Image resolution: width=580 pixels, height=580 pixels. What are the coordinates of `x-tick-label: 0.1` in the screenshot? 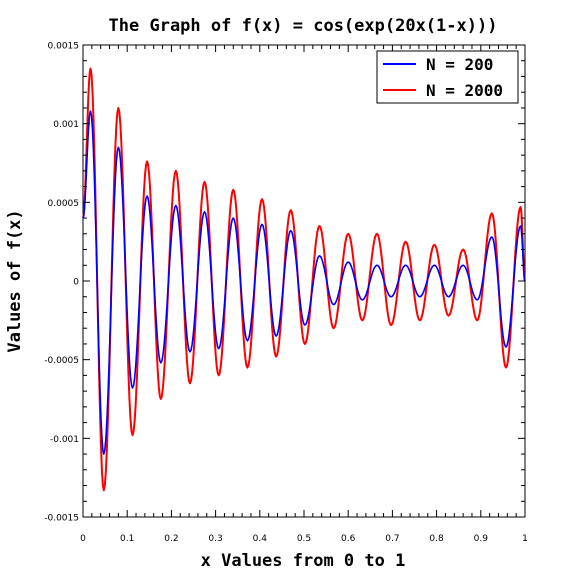 It's located at (127, 539).